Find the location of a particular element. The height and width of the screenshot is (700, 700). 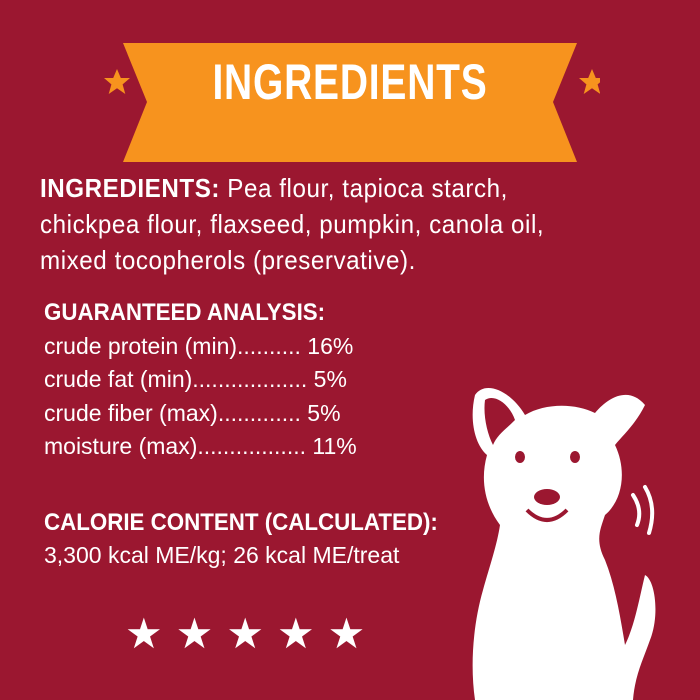

calorie-text: 3,300 kcal ME/kg; 26 kcal ME/treat is located at coordinates (222, 555).